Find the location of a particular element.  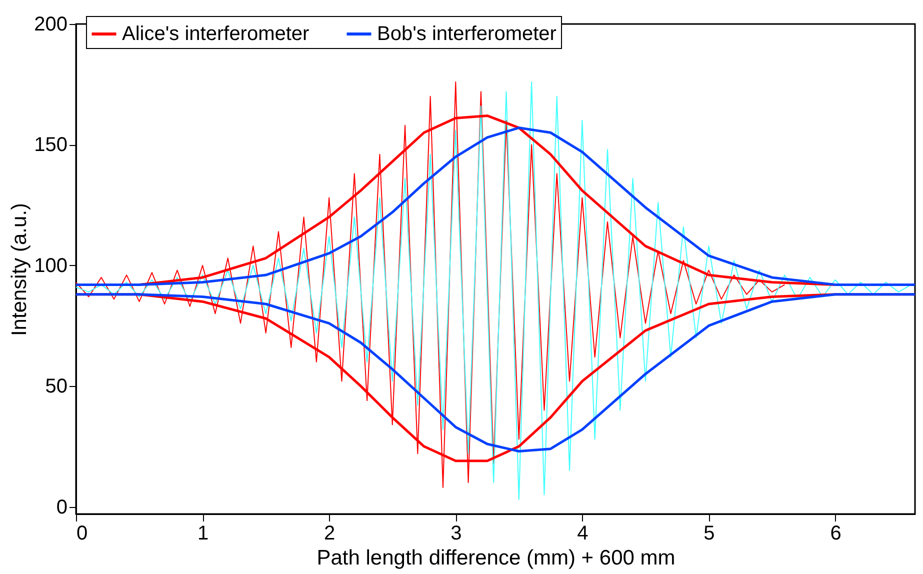

x-tick-label: 0 is located at coordinates (82, 533).